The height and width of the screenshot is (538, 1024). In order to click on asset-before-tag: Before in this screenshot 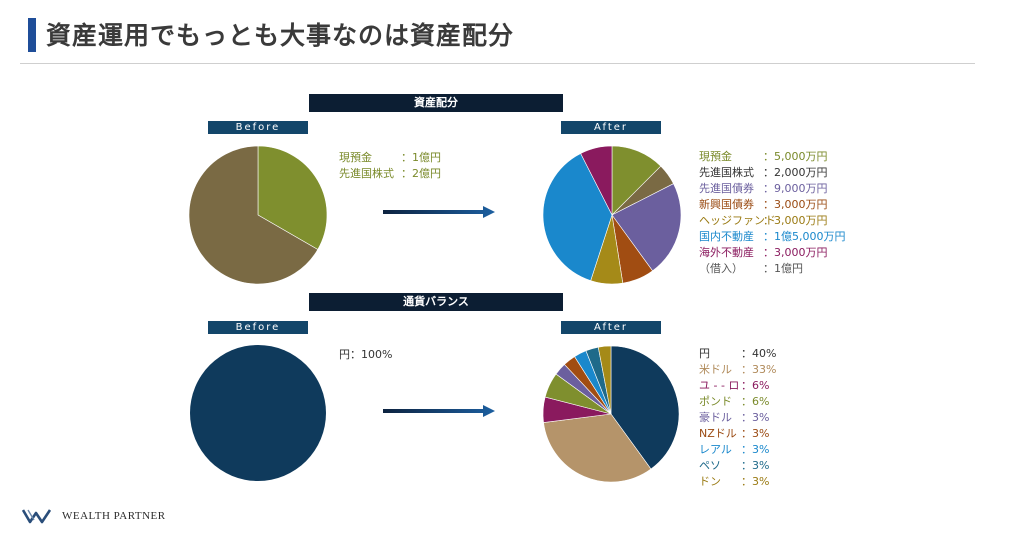, I will do `click(258, 127)`.